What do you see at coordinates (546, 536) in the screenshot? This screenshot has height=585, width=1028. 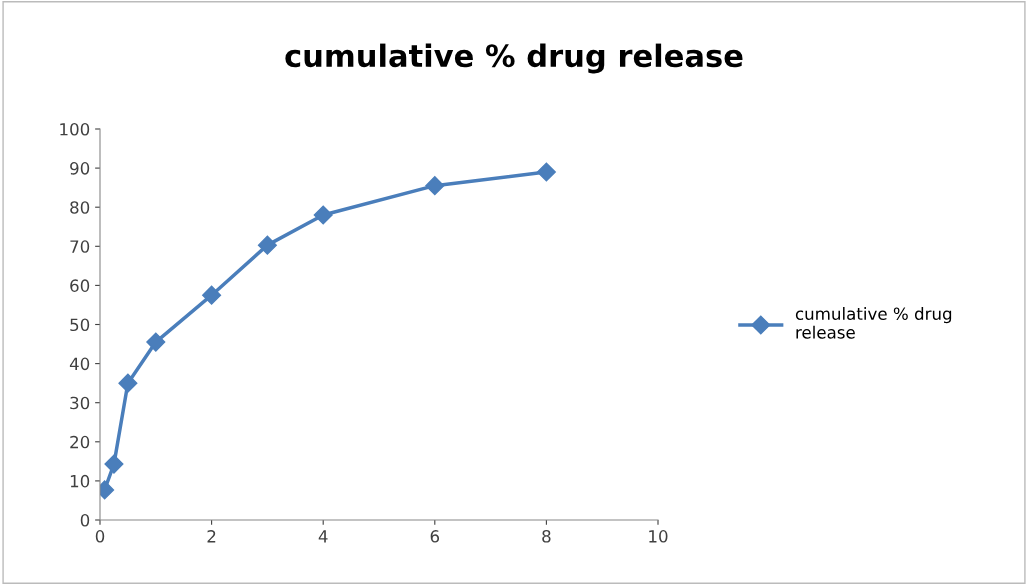 I see `x-tick-label: 8` at bounding box center [546, 536].